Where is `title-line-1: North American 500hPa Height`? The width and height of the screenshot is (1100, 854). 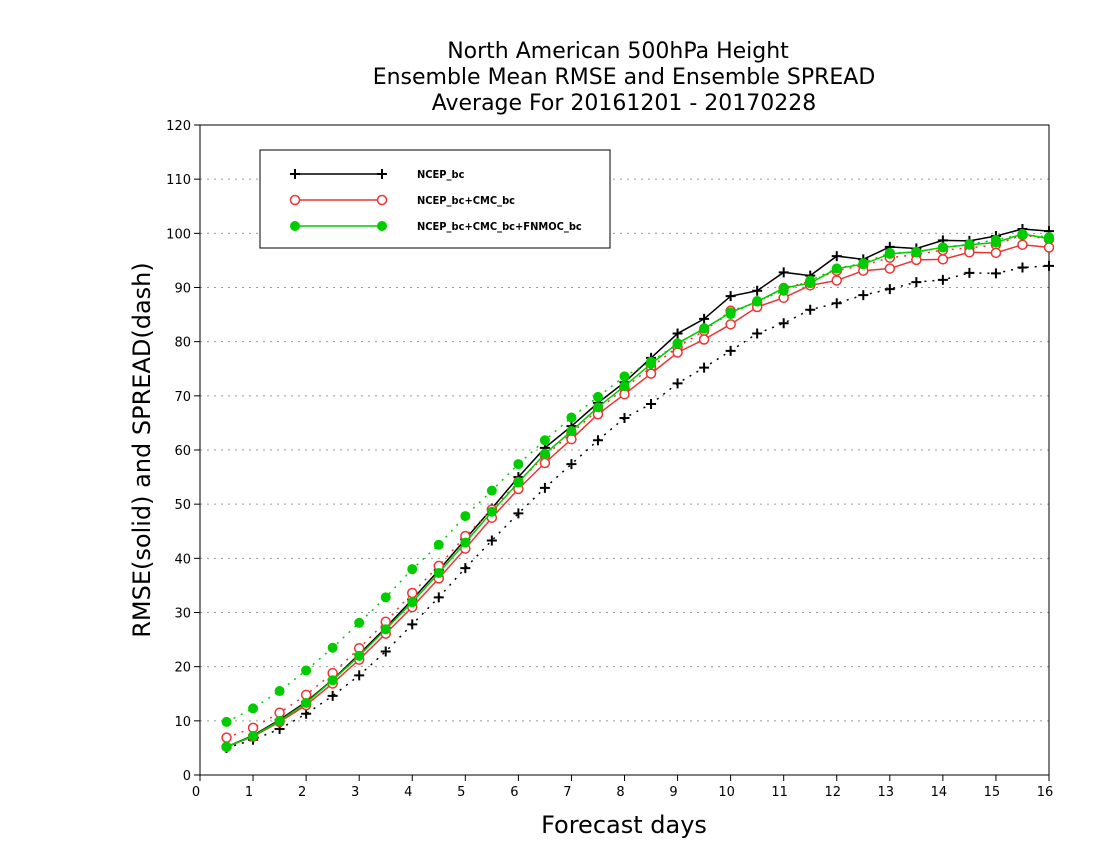
title-line-1: North American 500hPa Height is located at coordinates (618, 51).